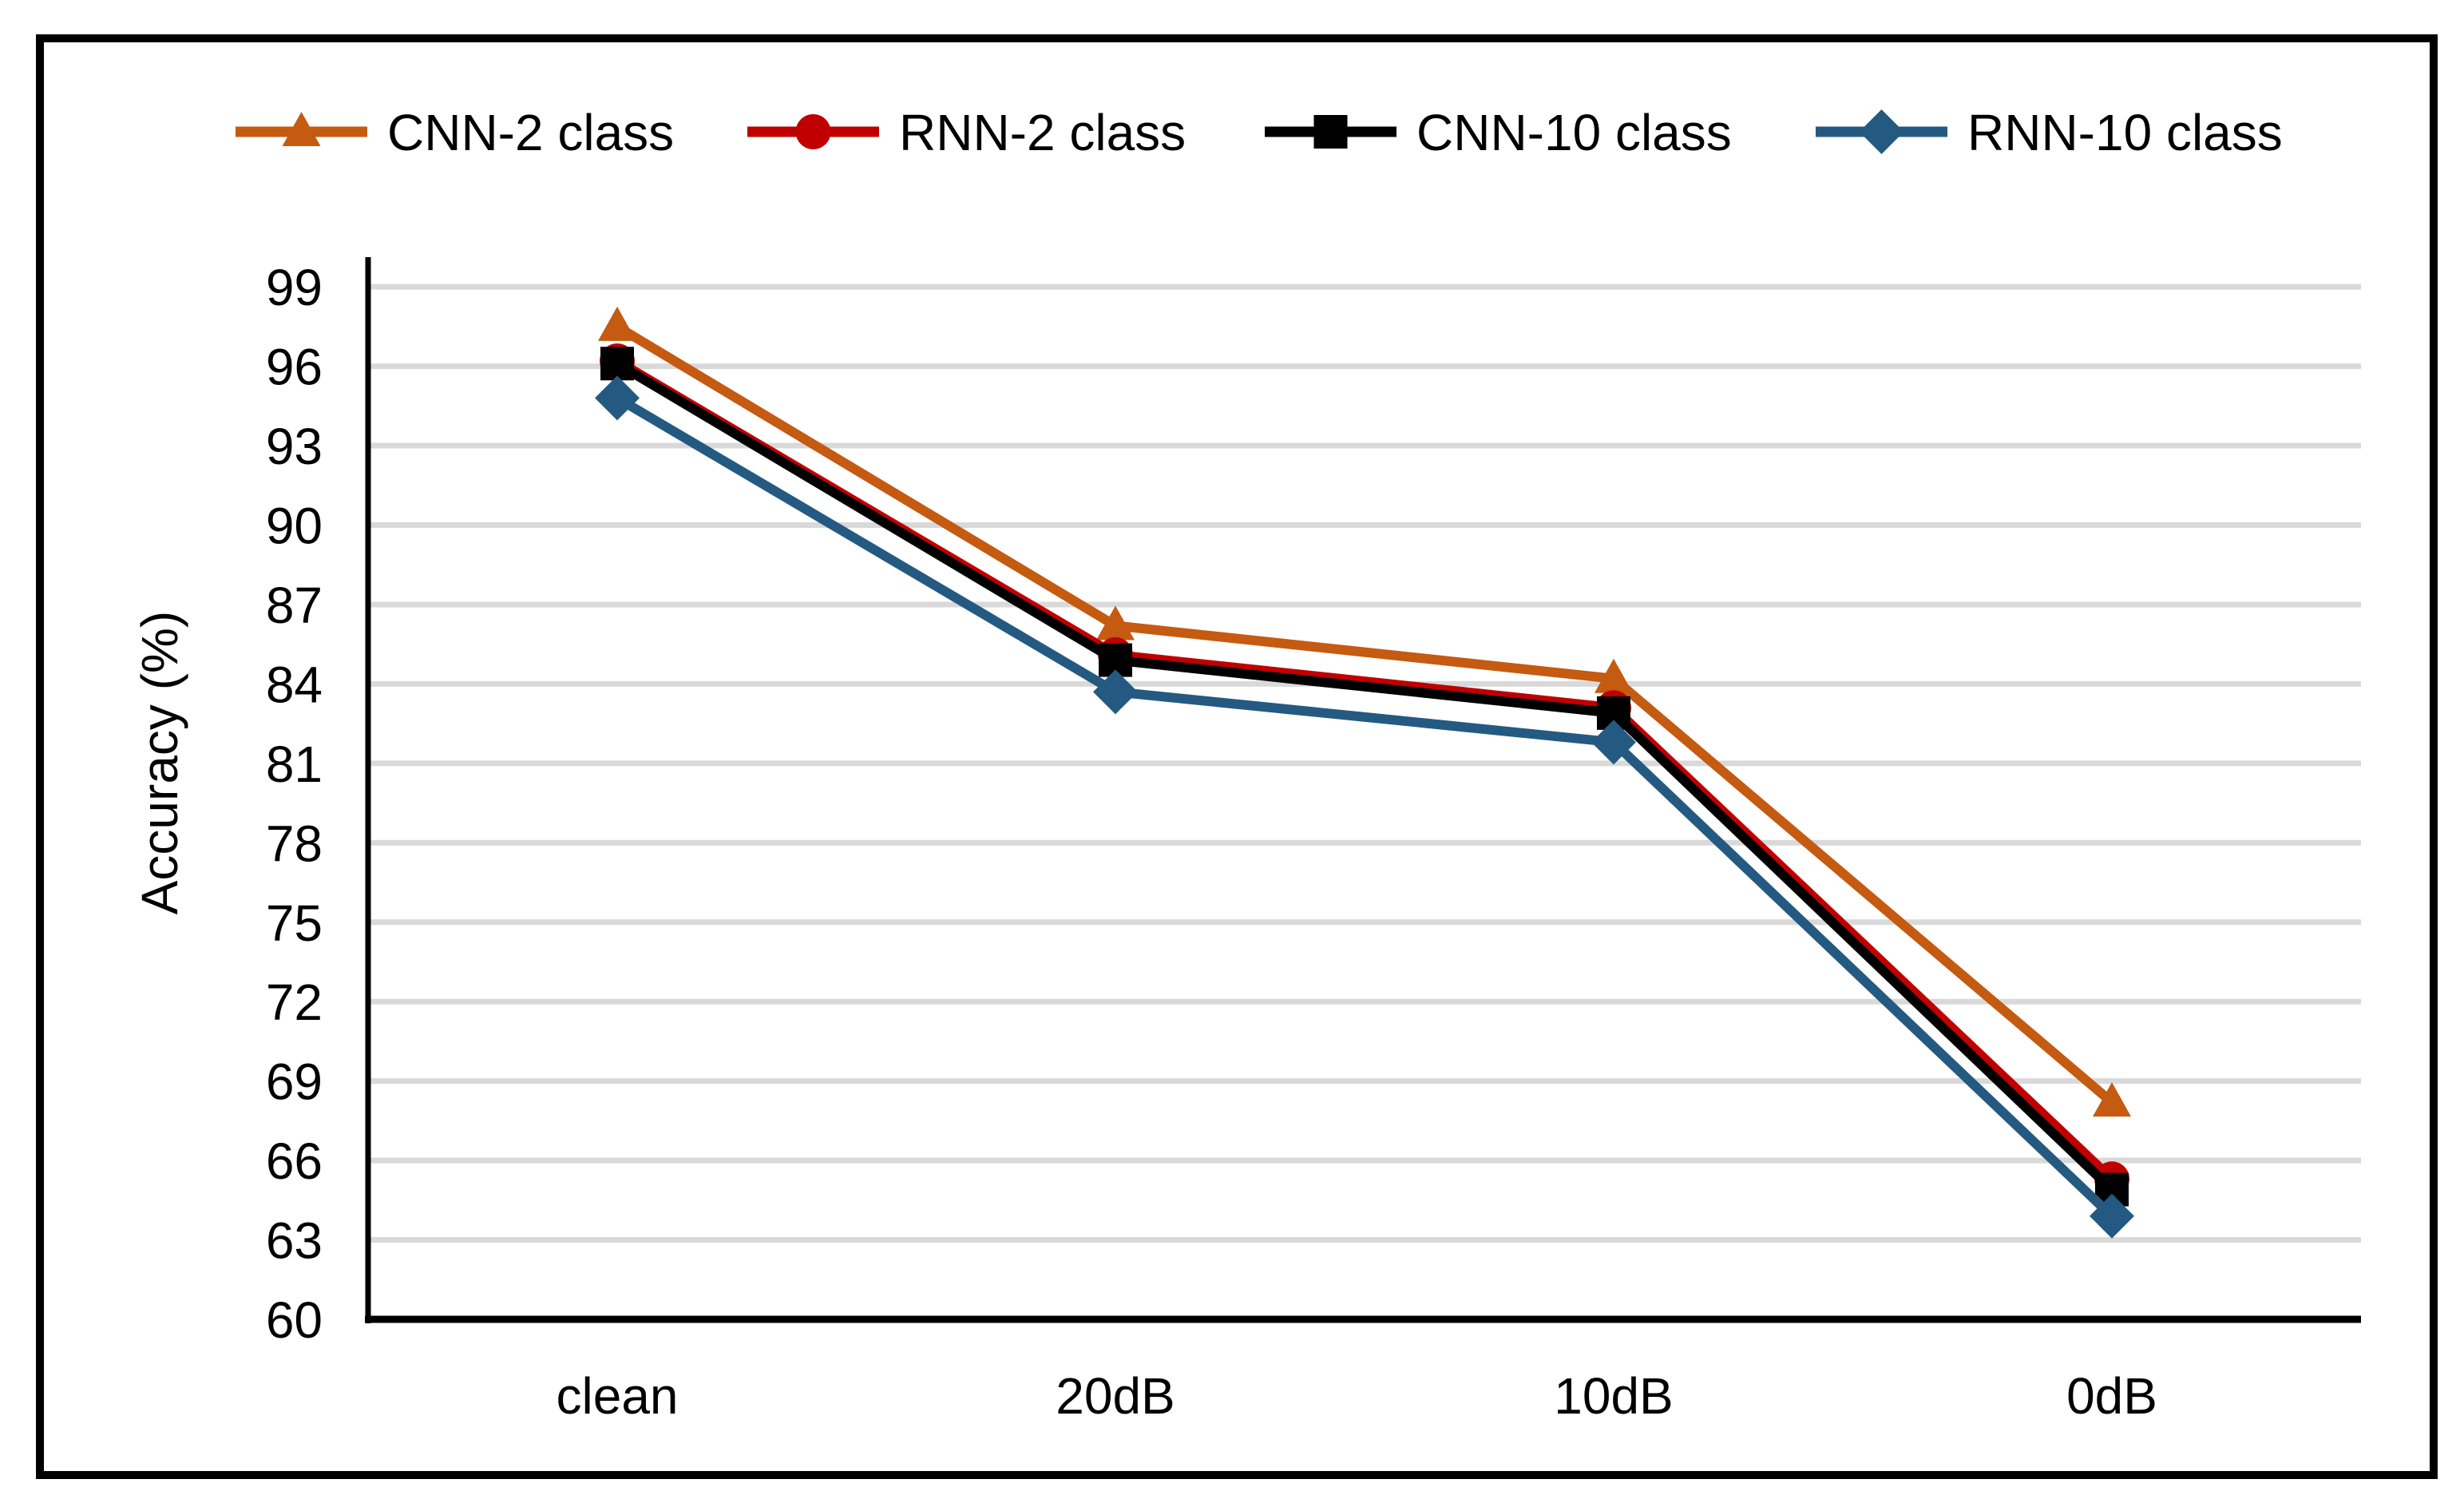 This screenshot has width=2464, height=1503. What do you see at coordinates (530, 132) in the screenshot?
I see `legend-label-cnn-2-class: CNN-2 class` at bounding box center [530, 132].